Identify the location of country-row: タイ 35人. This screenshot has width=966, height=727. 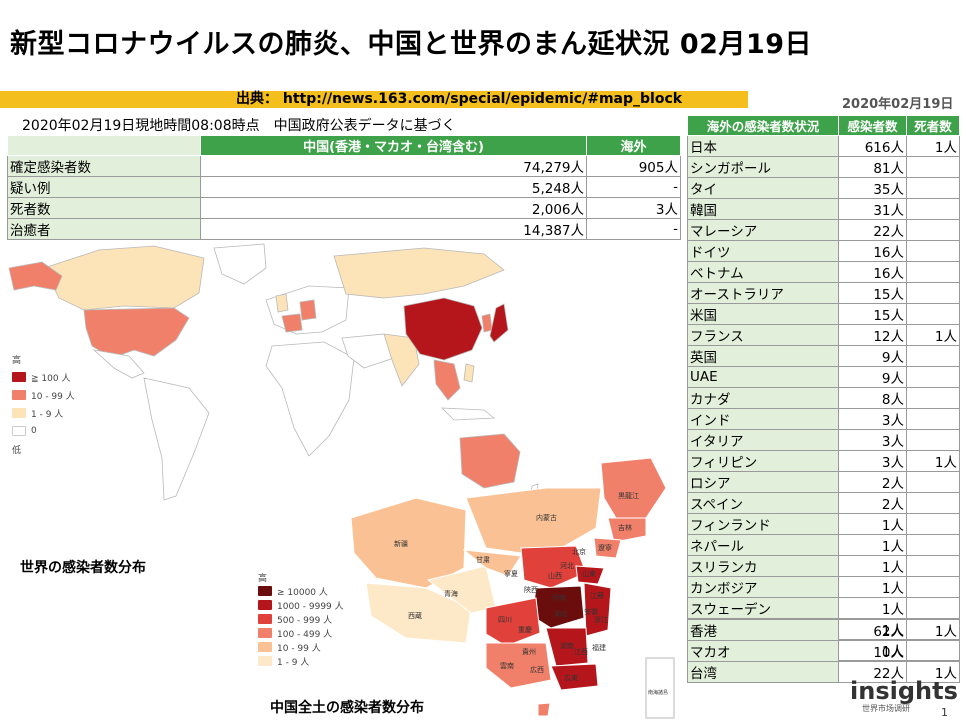
(823, 188).